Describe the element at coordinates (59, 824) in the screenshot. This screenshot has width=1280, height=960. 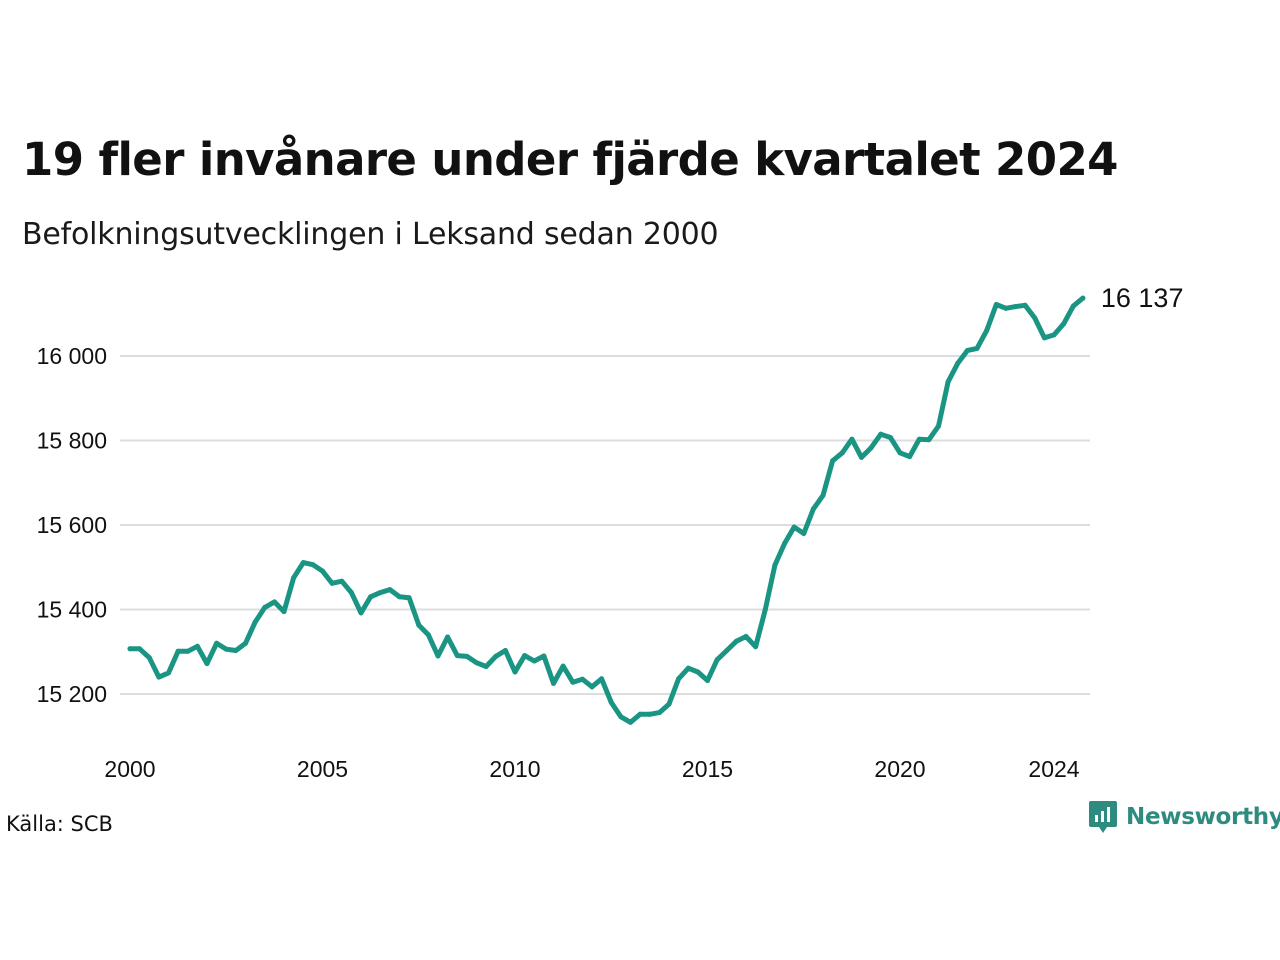
I see `source-note: Källa: SCB` at that location.